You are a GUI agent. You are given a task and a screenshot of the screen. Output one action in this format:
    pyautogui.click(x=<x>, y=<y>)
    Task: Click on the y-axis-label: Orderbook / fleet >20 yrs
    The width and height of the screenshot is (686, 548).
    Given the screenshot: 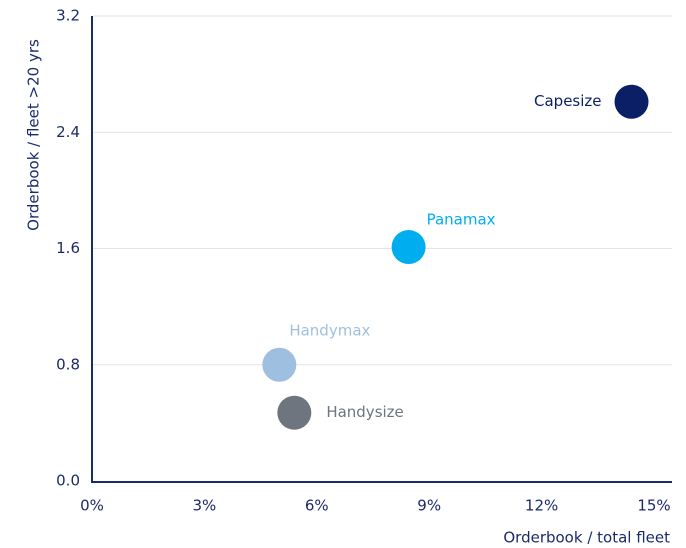 What is the action you would take?
    pyautogui.click(x=34, y=135)
    